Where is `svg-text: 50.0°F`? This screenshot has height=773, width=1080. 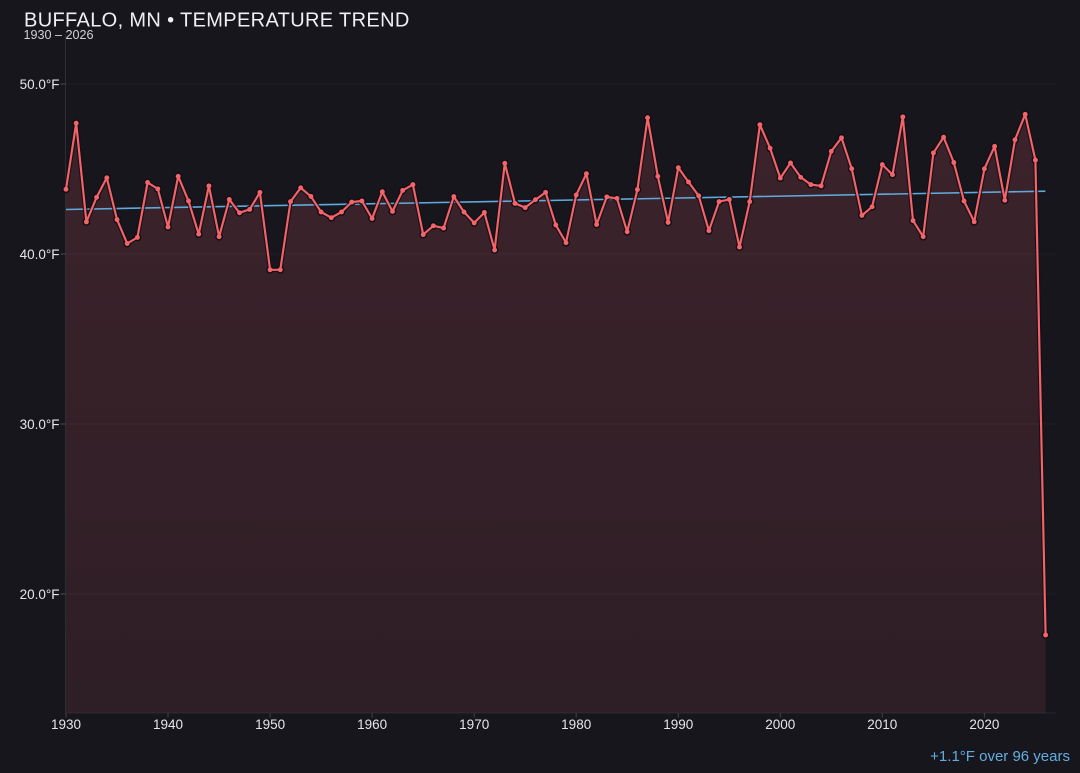
svg-text: 50.0°F is located at coordinates (40, 84).